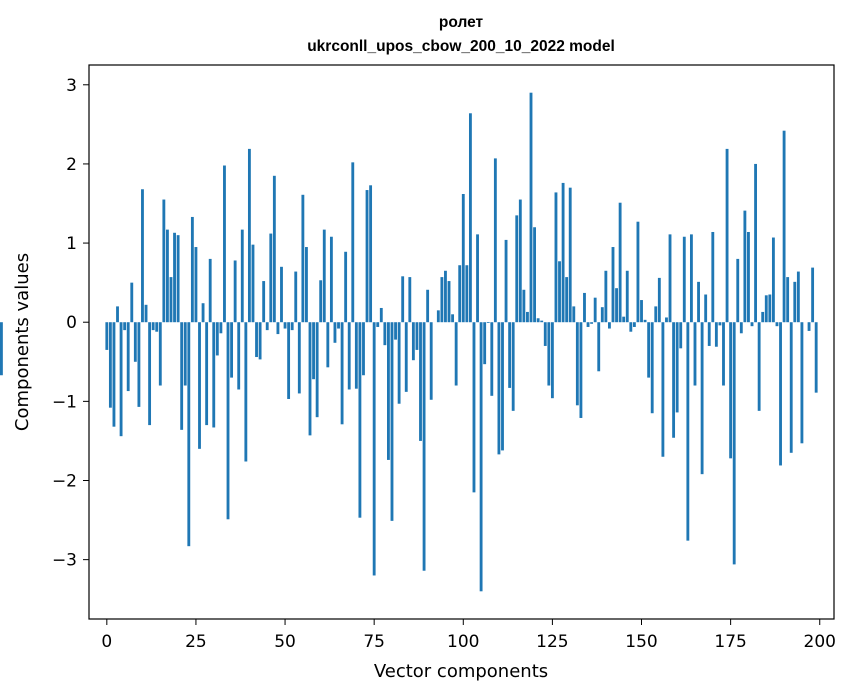  Describe the element at coordinates (71, 323) in the screenshot. I see `y-tick-label: 0` at that location.